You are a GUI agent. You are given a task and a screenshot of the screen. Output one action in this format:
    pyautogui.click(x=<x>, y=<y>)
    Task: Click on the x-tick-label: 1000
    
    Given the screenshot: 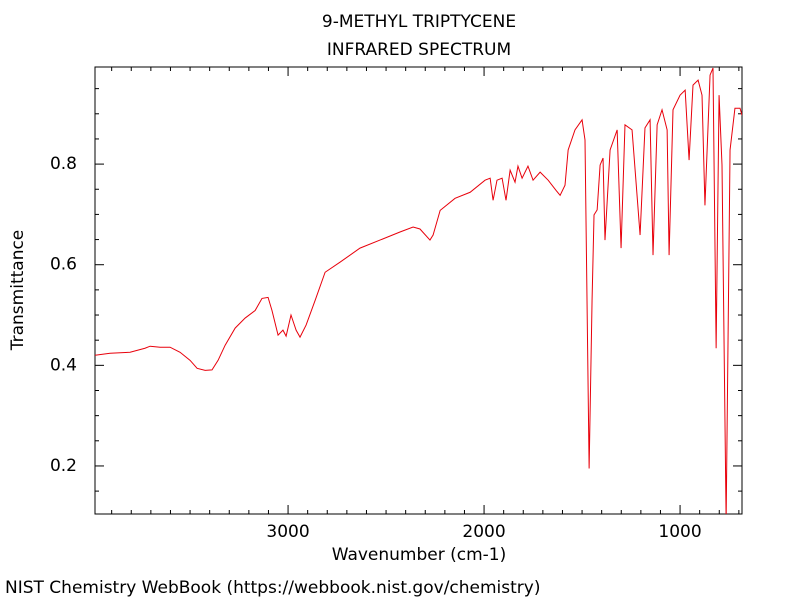 What is the action you would take?
    pyautogui.click(x=679, y=532)
    